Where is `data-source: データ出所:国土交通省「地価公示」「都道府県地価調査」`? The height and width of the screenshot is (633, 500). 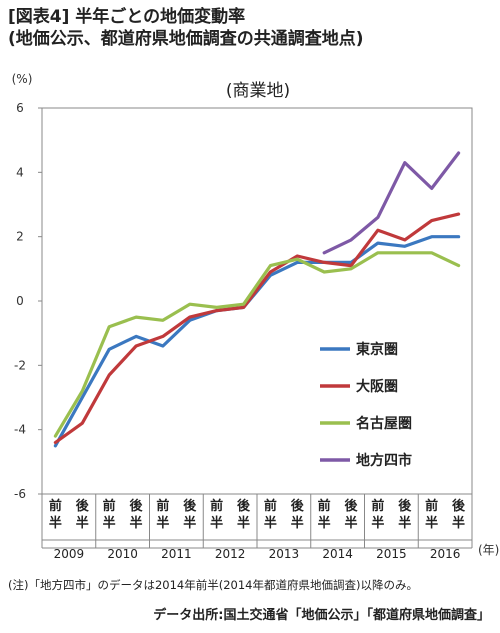
data-source: データ出所:国土交通省「地価公示」「都道府県地価調査」 is located at coordinates (321, 615).